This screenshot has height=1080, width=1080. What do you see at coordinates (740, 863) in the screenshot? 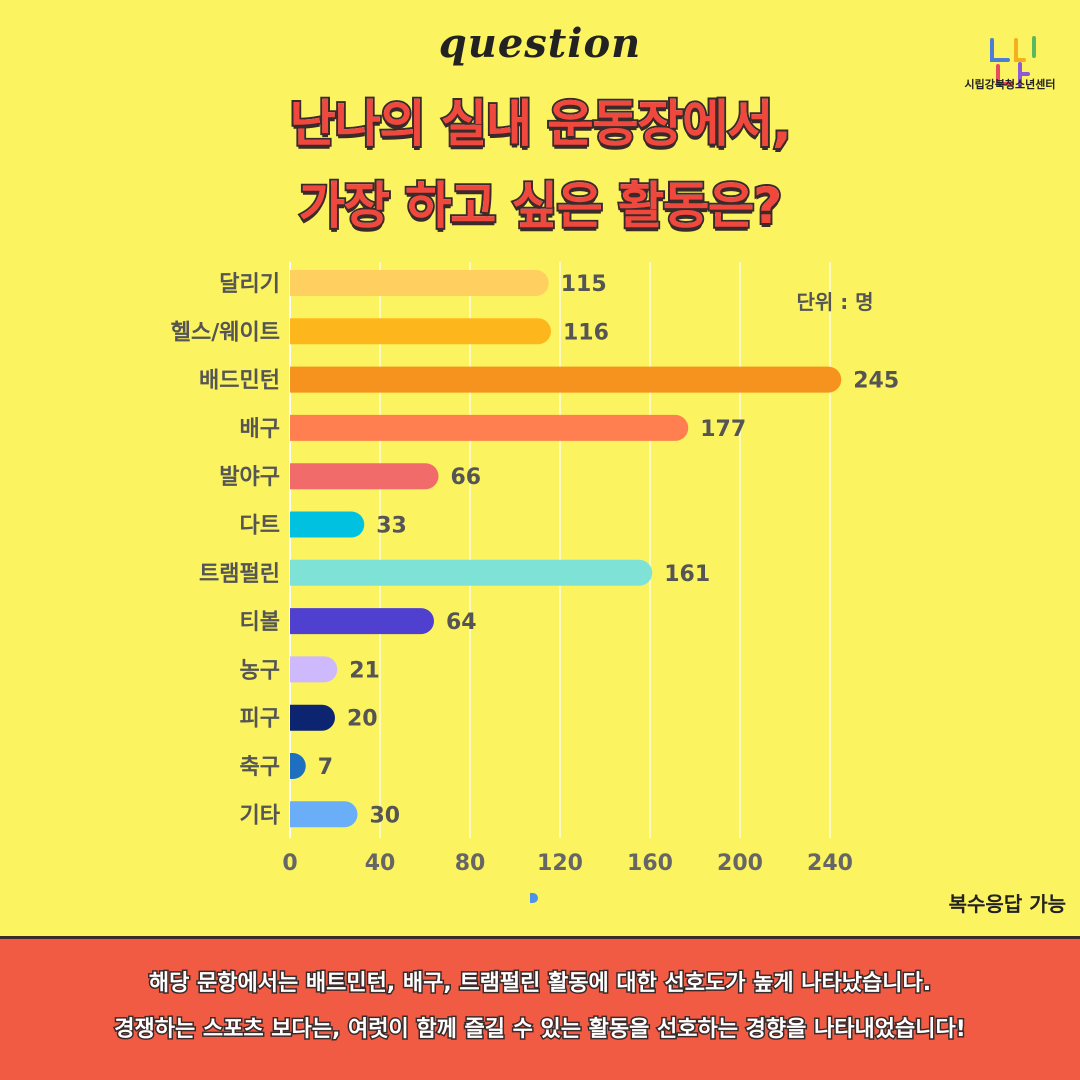
I see `x-tick-label: 200` at bounding box center [740, 863].